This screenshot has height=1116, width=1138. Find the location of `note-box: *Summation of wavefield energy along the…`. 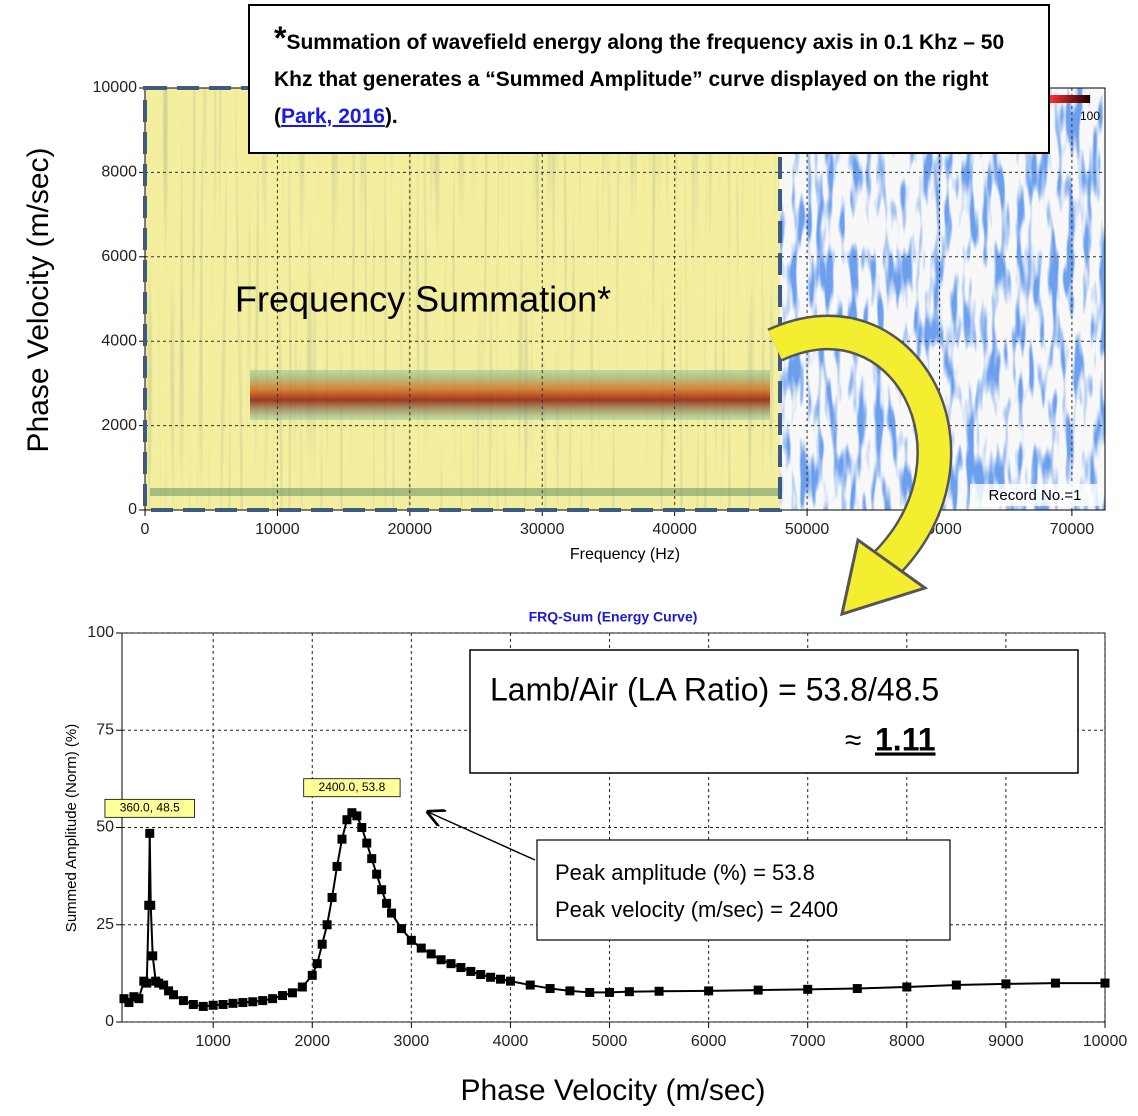

note-box: *Summation of wavefield energy along the… is located at coordinates (649, 79).